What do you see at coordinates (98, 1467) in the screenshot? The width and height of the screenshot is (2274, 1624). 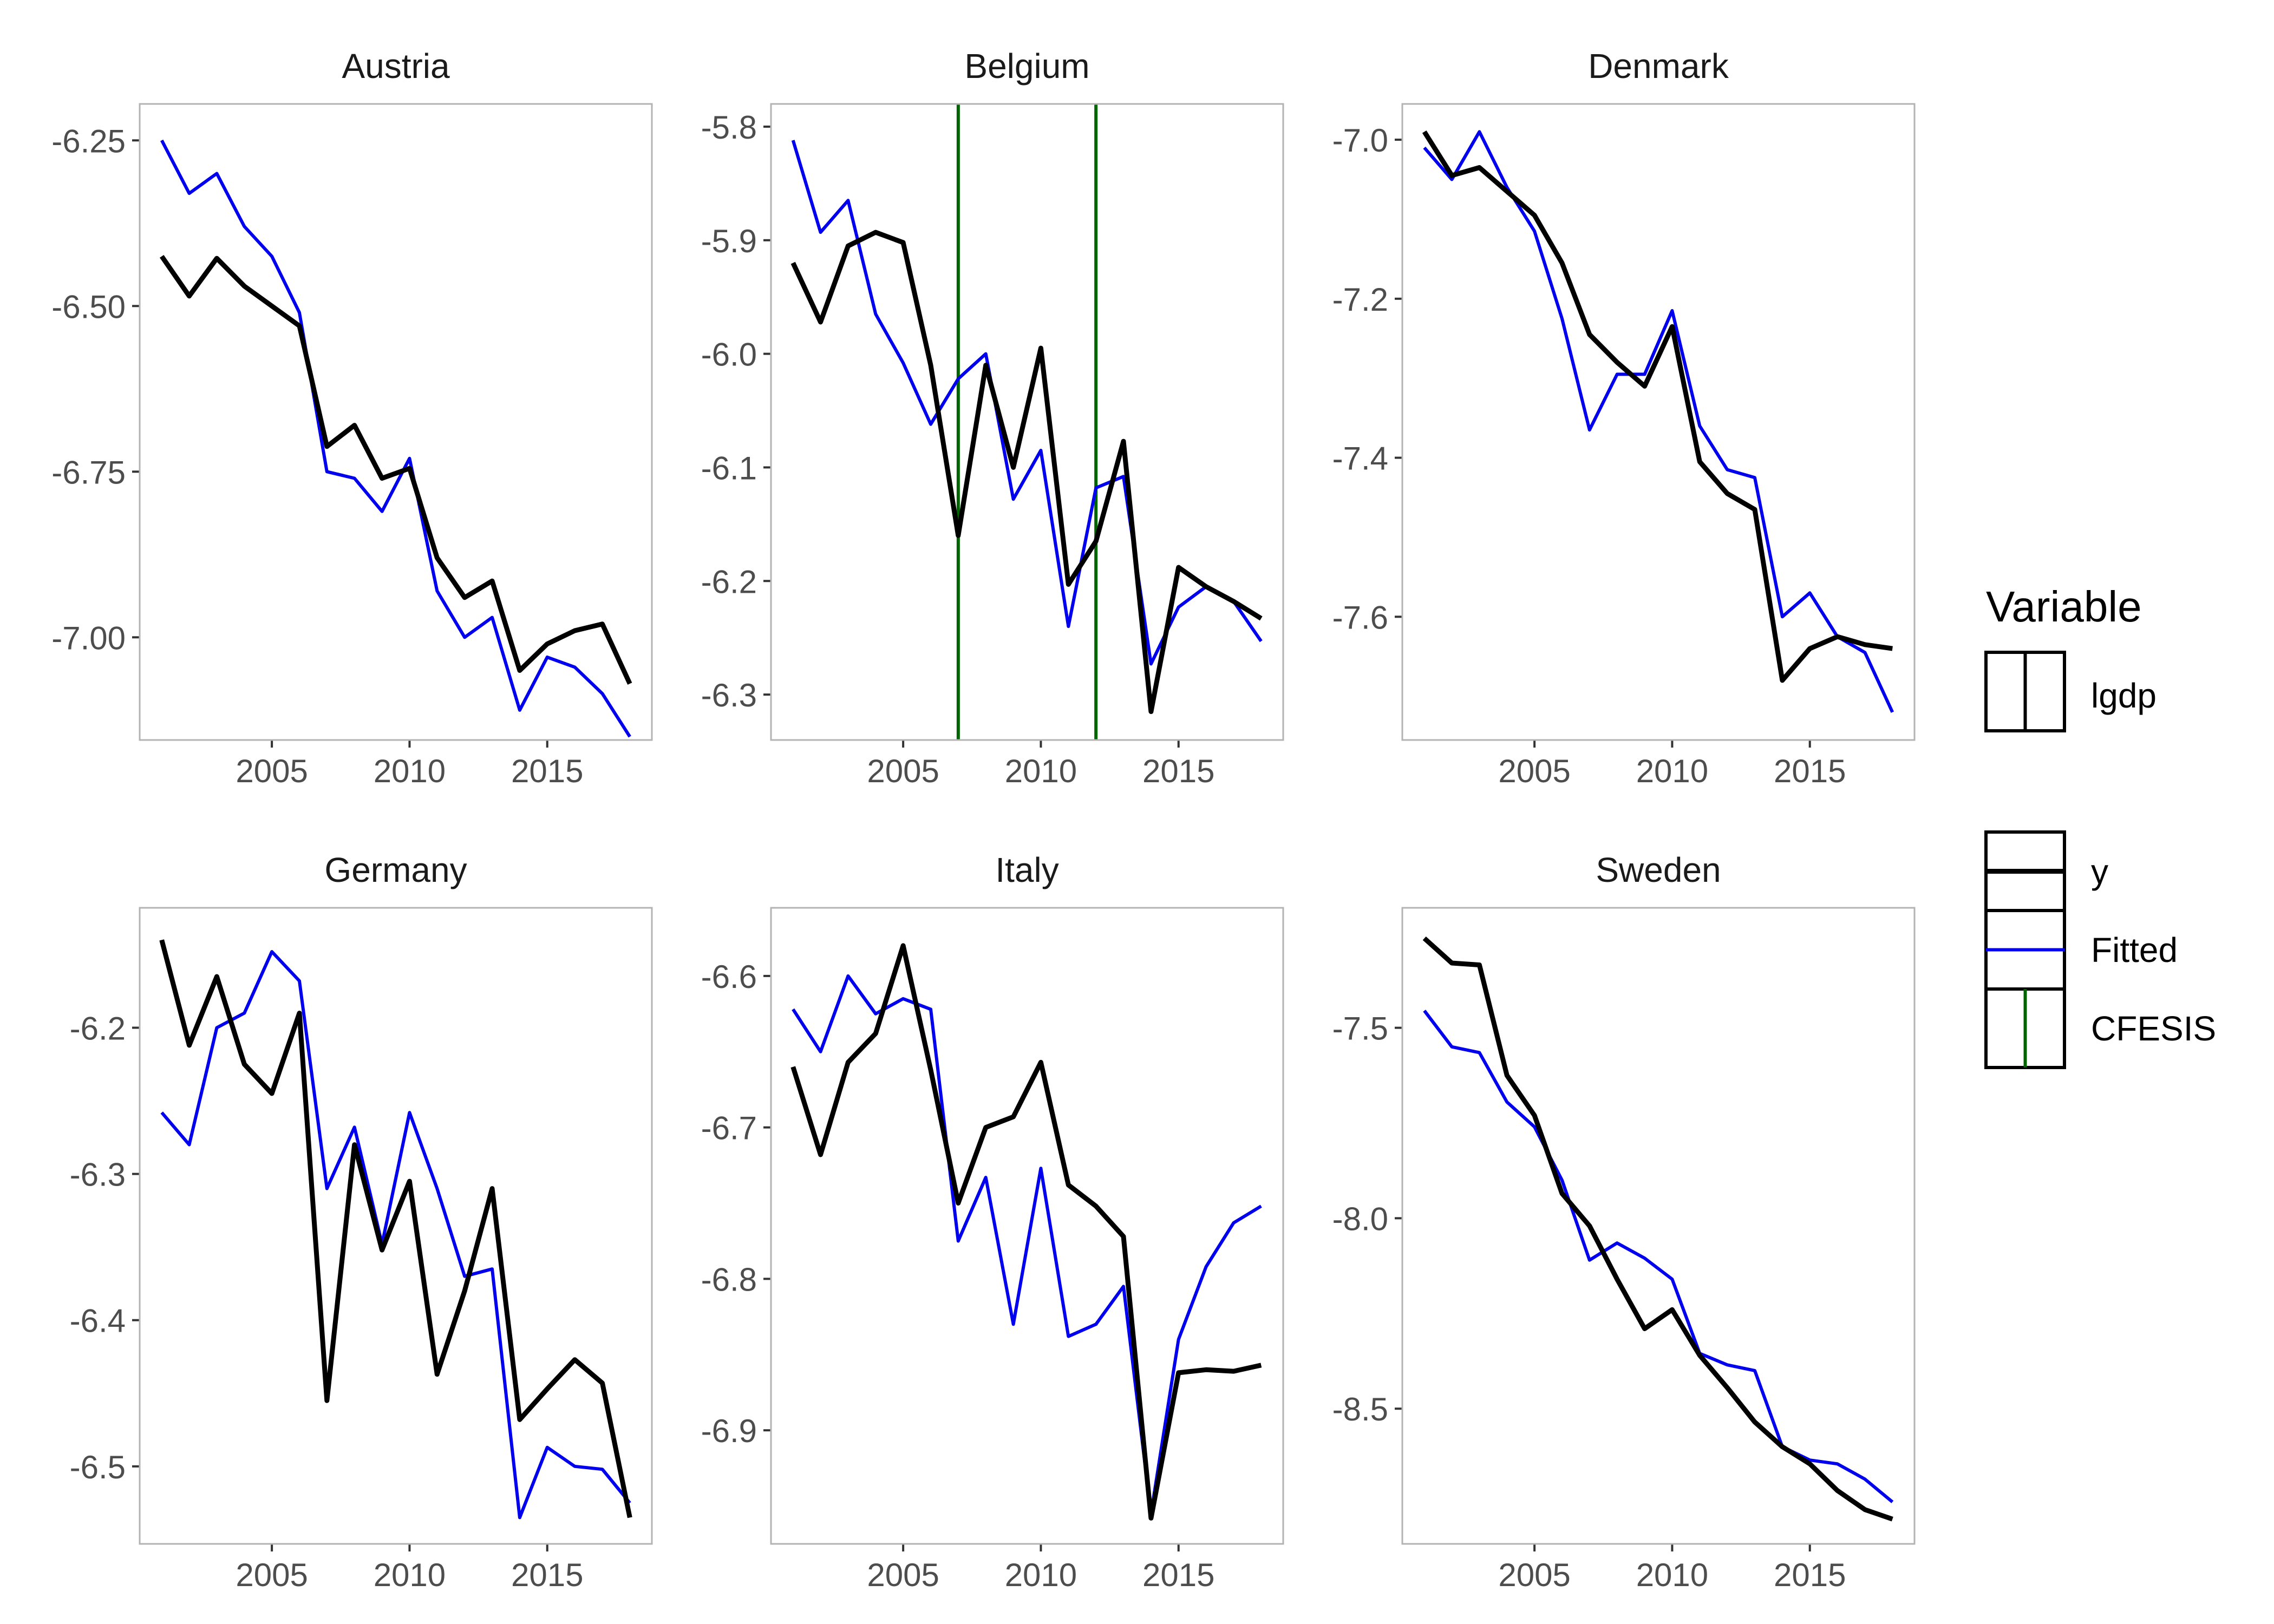 I see `y-tick-label-germany: -6.5` at bounding box center [98, 1467].